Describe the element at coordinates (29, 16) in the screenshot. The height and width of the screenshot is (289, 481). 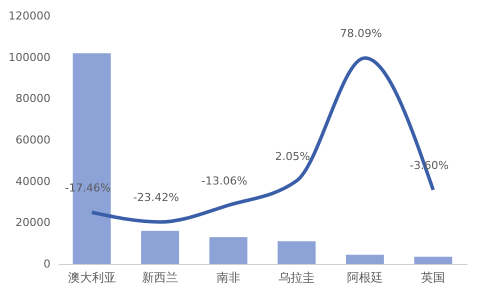
I see `y-tick-label: 120000` at that location.